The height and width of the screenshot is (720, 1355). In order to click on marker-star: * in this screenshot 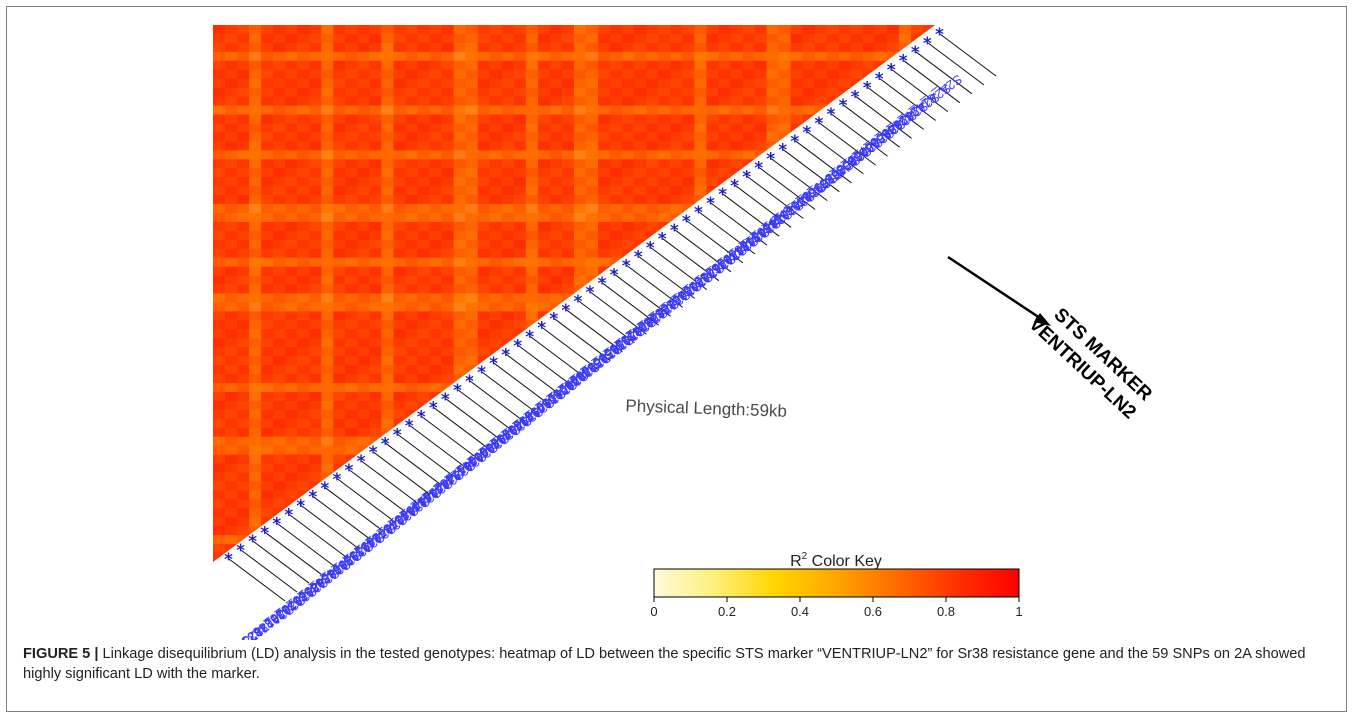, I will do `click(782, 151)`.